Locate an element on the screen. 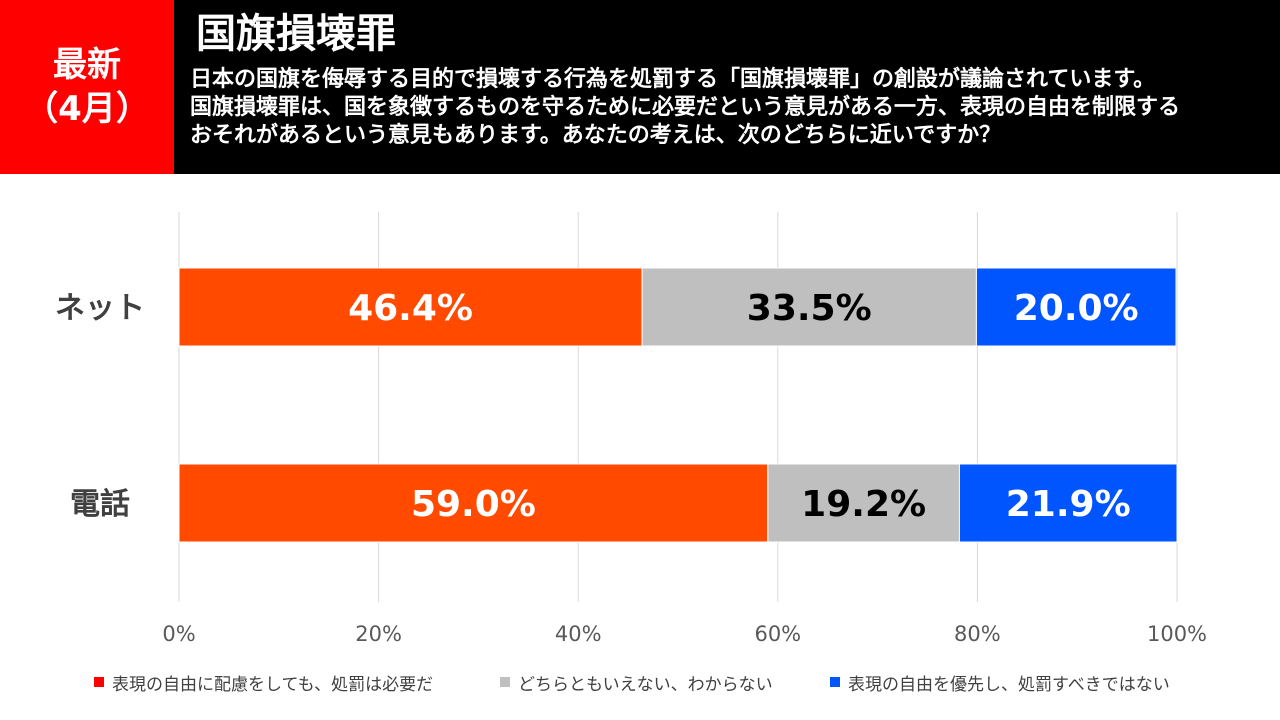 The height and width of the screenshot is (720, 1280). legend-item-punish: 表現の自由に配慮をしても、処罰は必要だ is located at coordinates (263, 682).